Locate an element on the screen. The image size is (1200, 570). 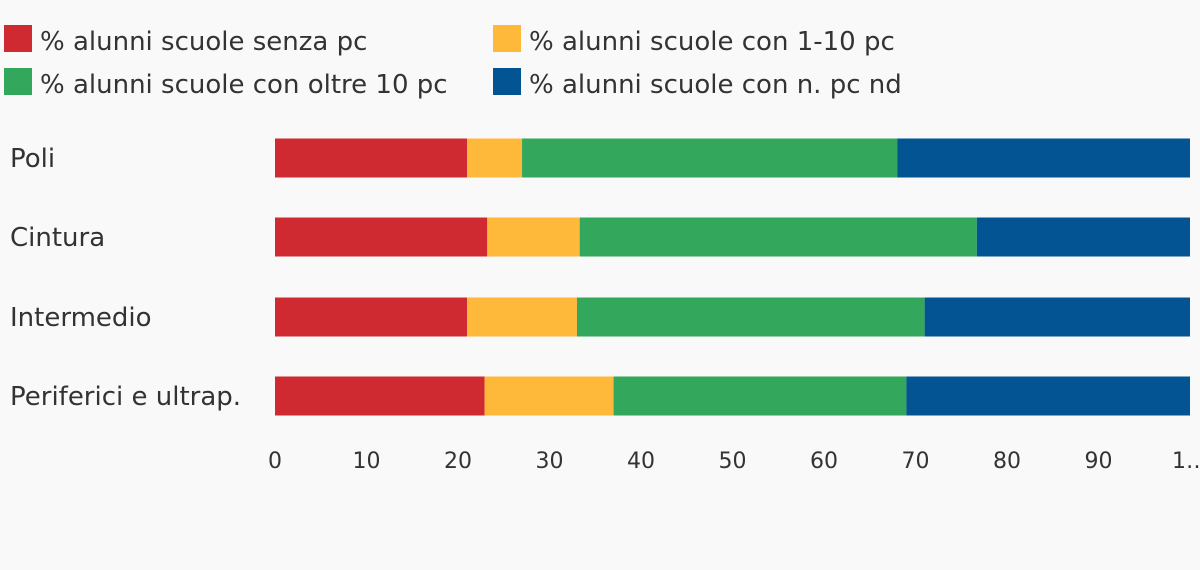
x-tick-label: 90 is located at coordinates (1099, 461).